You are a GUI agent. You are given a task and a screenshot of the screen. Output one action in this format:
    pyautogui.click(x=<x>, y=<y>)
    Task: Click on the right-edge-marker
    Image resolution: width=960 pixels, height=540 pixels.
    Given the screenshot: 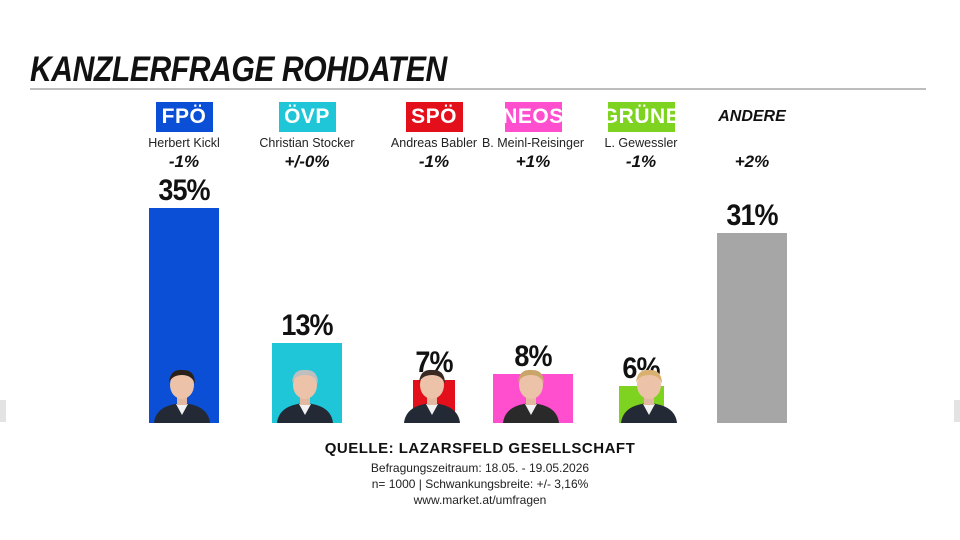 What is the action you would take?
    pyautogui.click(x=957, y=411)
    